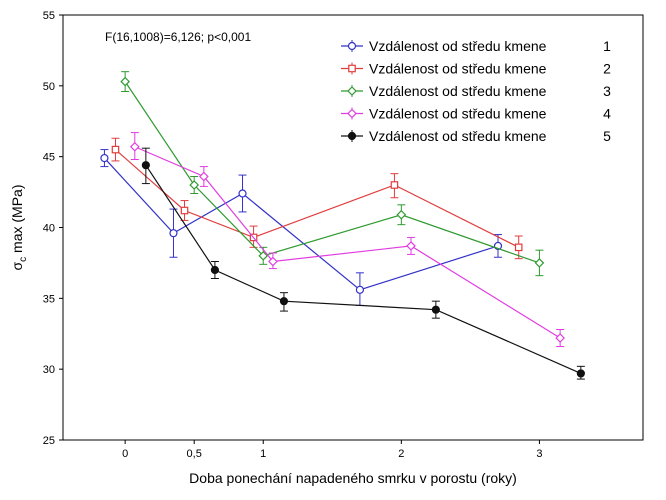 The width and height of the screenshot is (666, 500). Describe the element at coordinates (125, 454) in the screenshot. I see `x-tick-label: 0` at that location.